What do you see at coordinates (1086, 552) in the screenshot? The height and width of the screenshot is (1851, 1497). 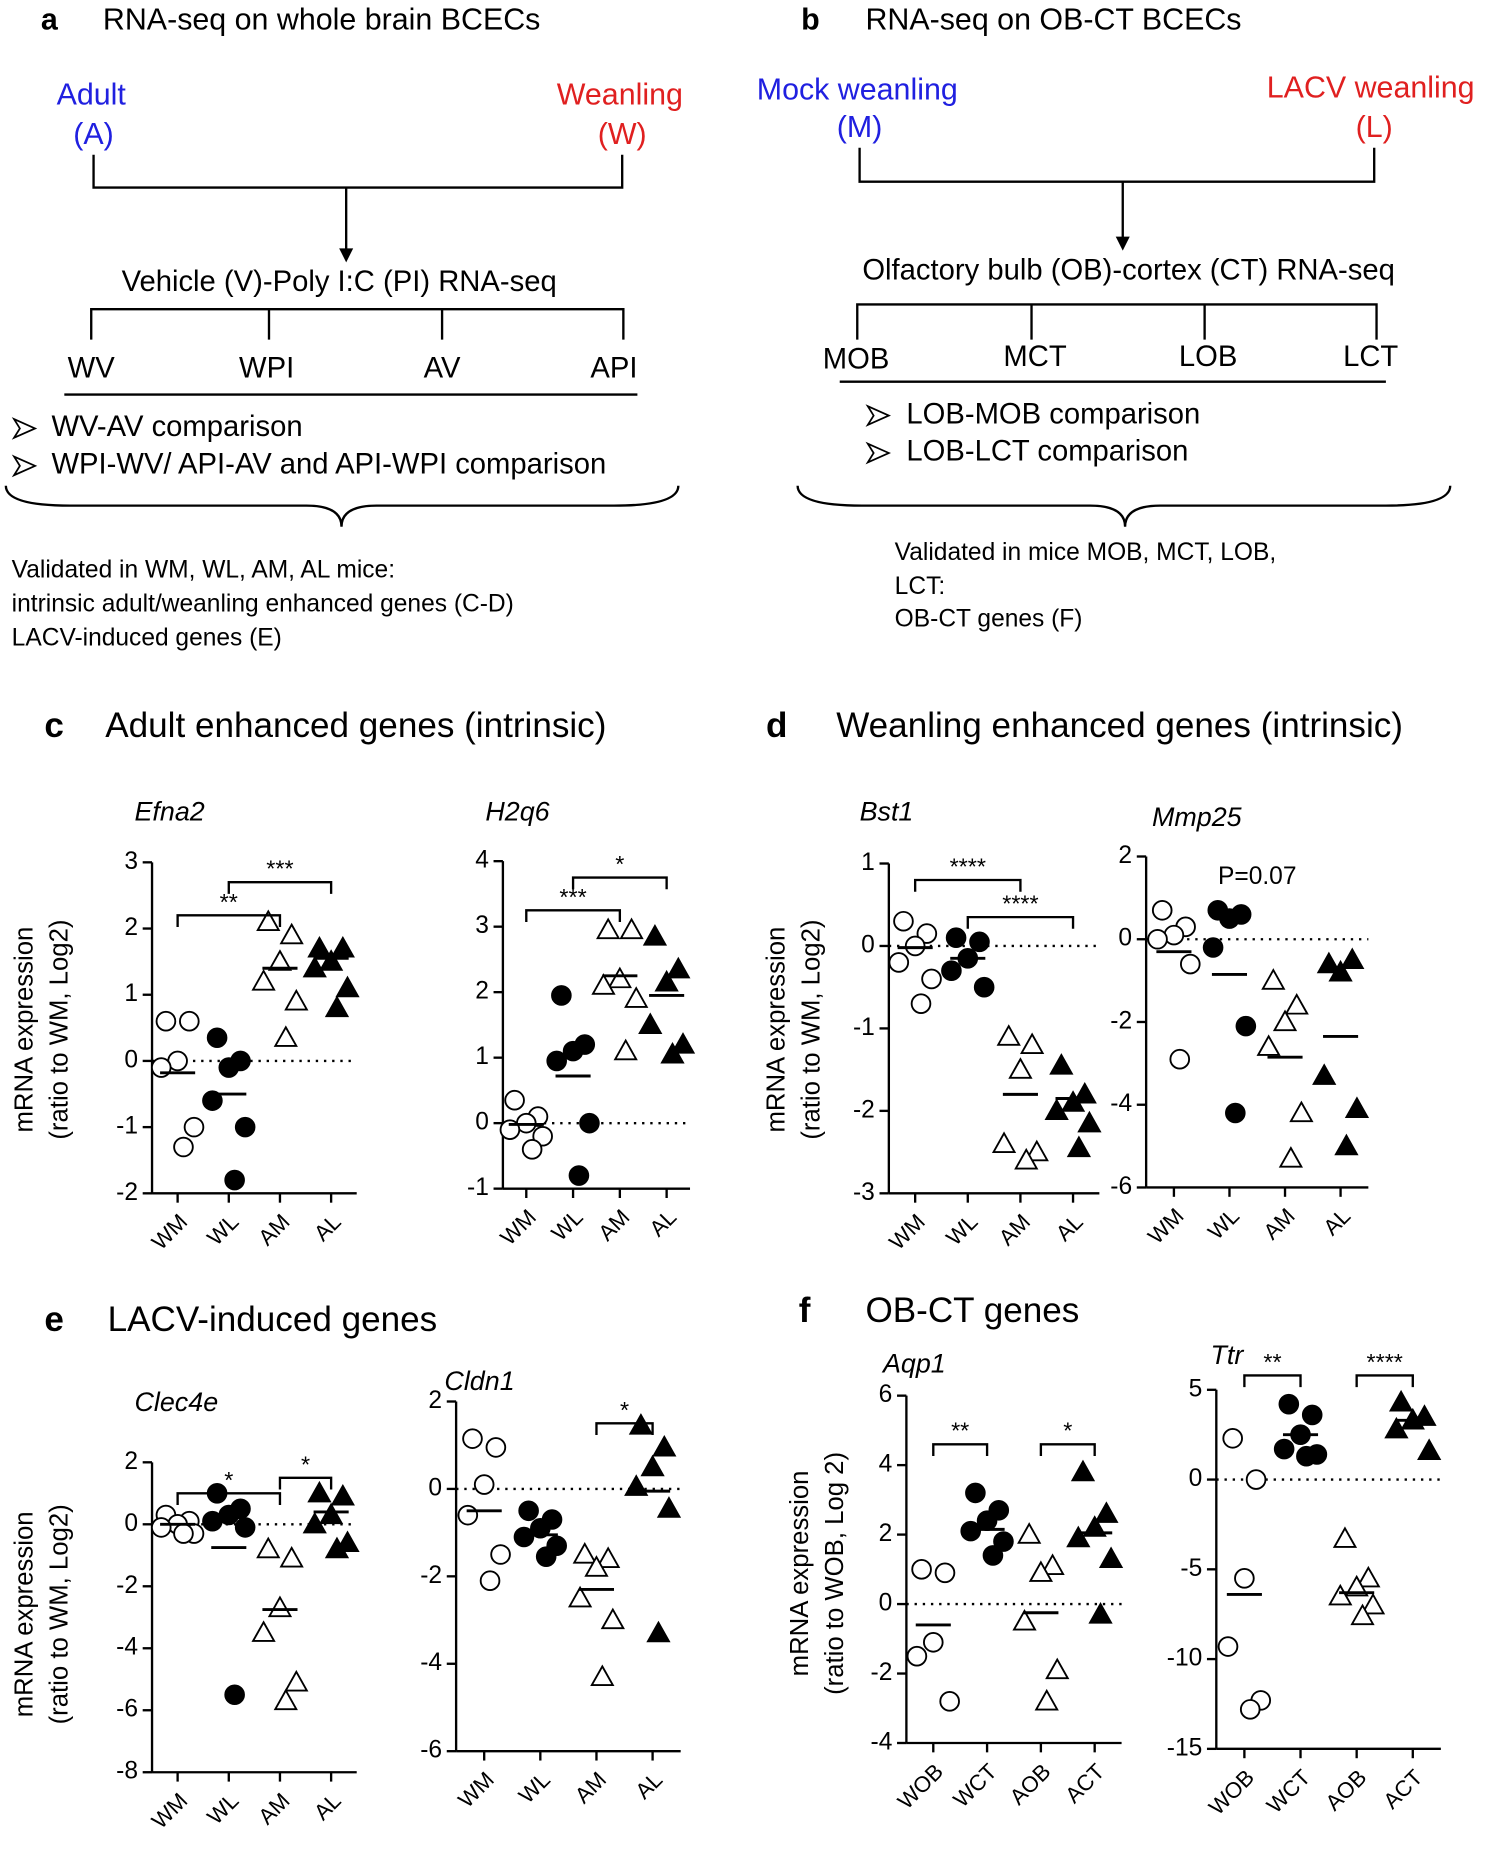 I see `note: Validated in mice MOB, MCT, LOB,` at bounding box center [1086, 552].